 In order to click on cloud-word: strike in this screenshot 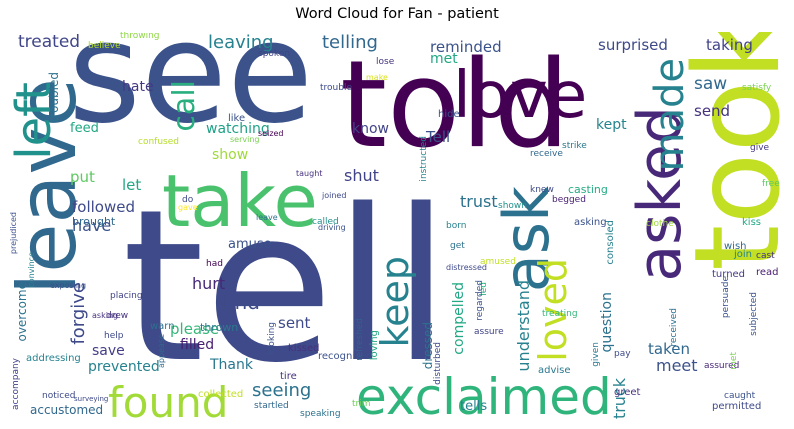, I will do `click(574, 146)`.